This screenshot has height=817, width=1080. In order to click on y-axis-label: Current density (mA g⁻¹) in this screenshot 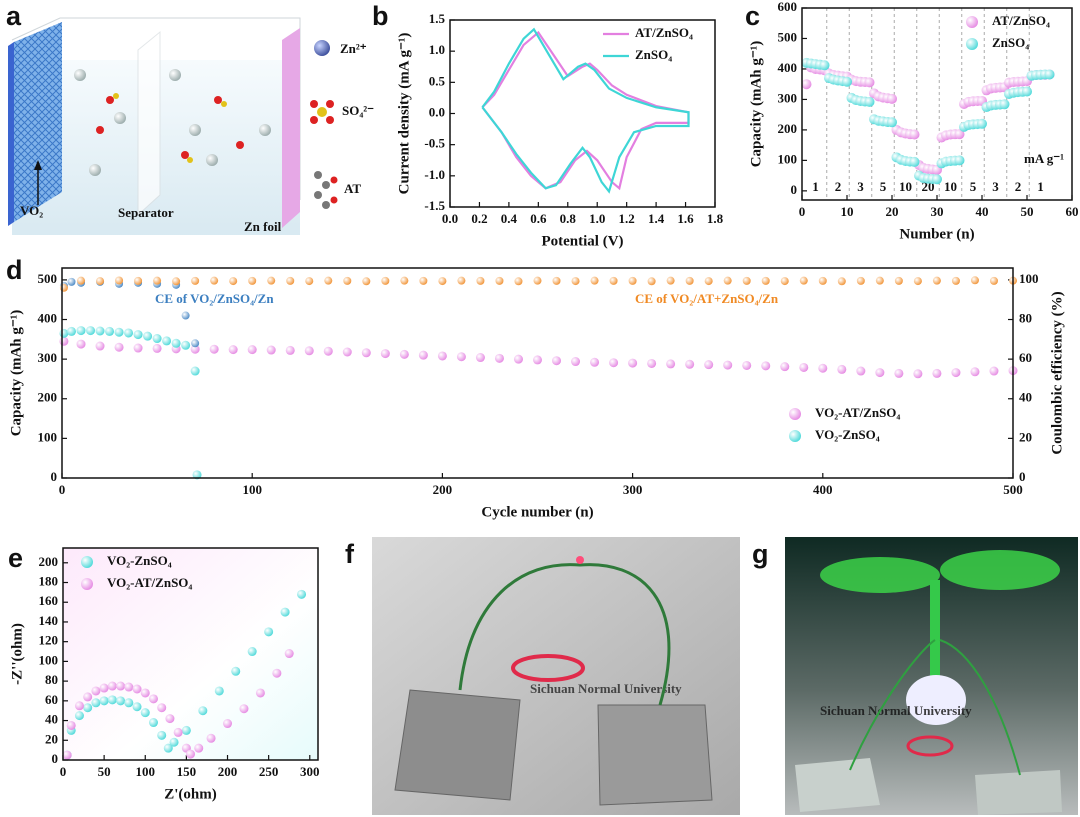, I will do `click(404, 114)`.